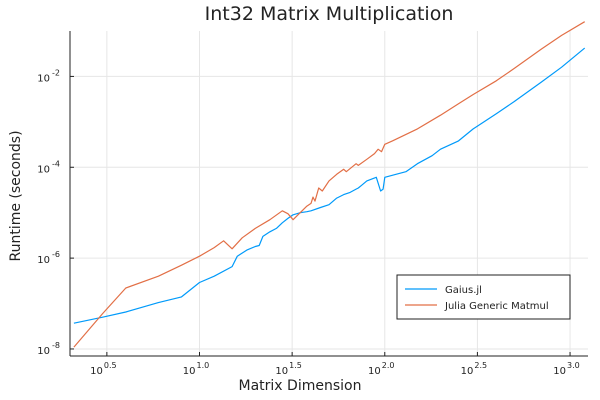  I want to click on x-axis-title: Matrix Dimension, so click(300, 386).